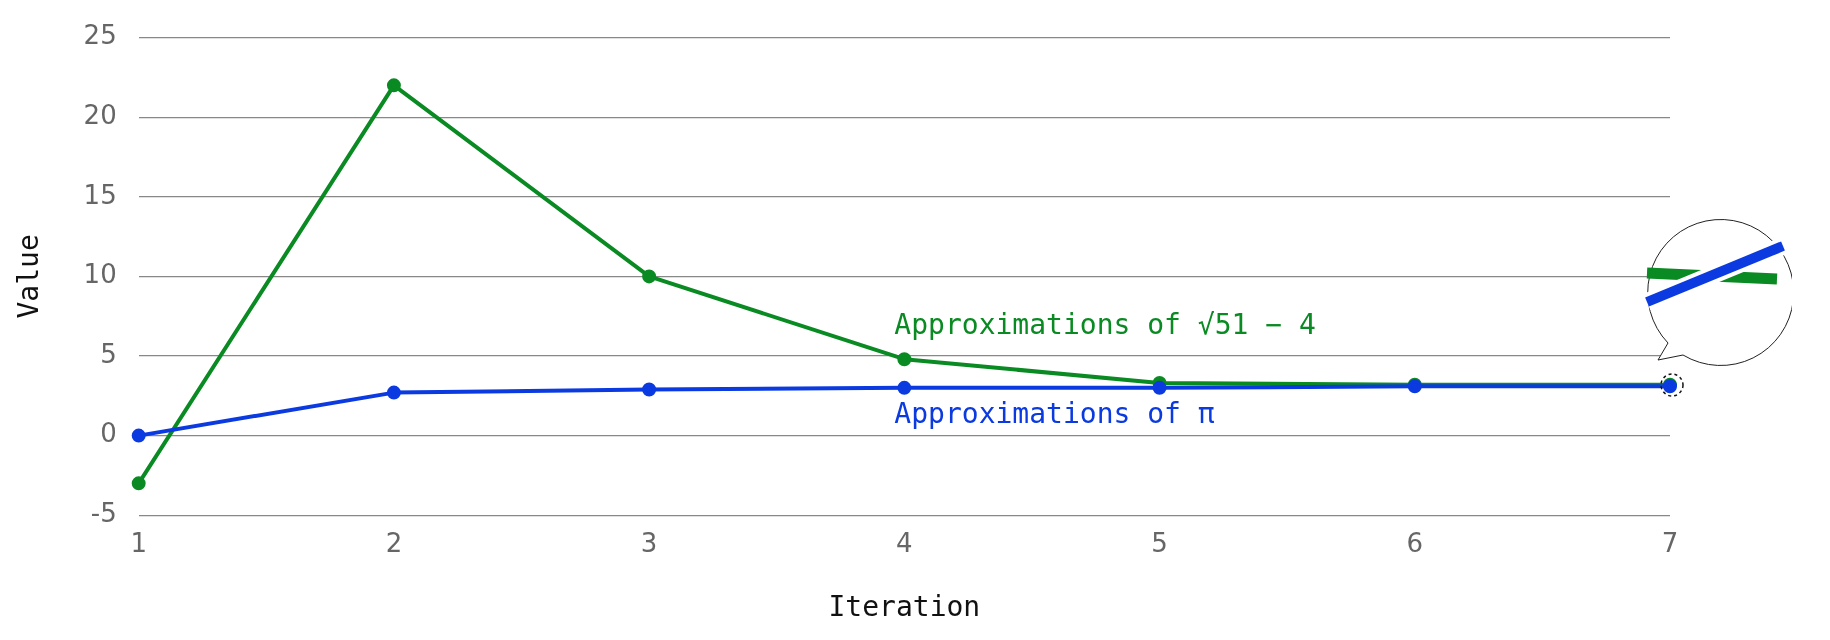  I want to click on x-tick-label: 5, so click(1159, 542).